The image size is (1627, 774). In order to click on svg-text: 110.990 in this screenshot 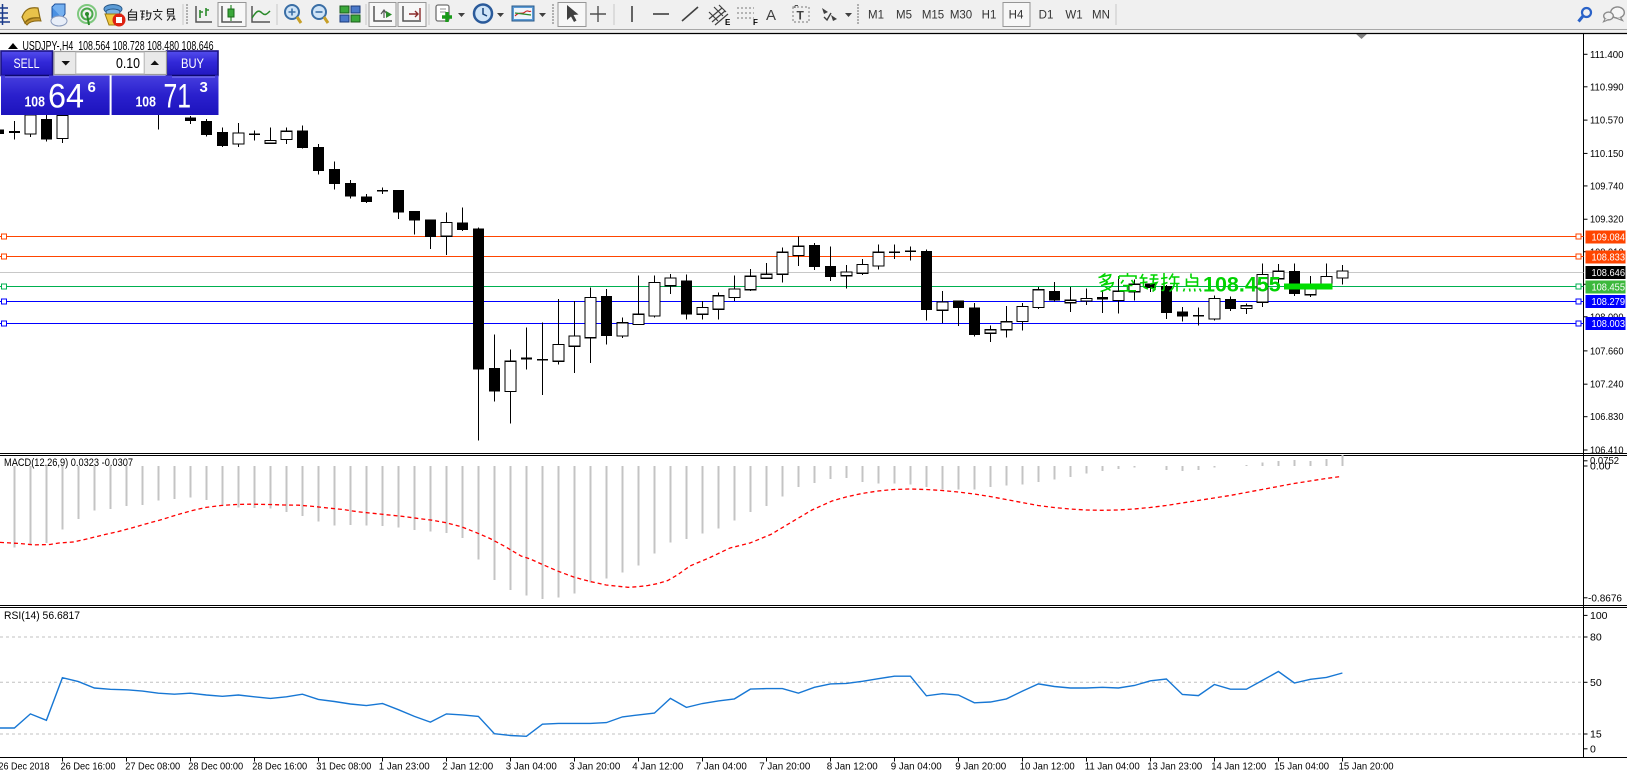, I will do `click(1607, 87)`.